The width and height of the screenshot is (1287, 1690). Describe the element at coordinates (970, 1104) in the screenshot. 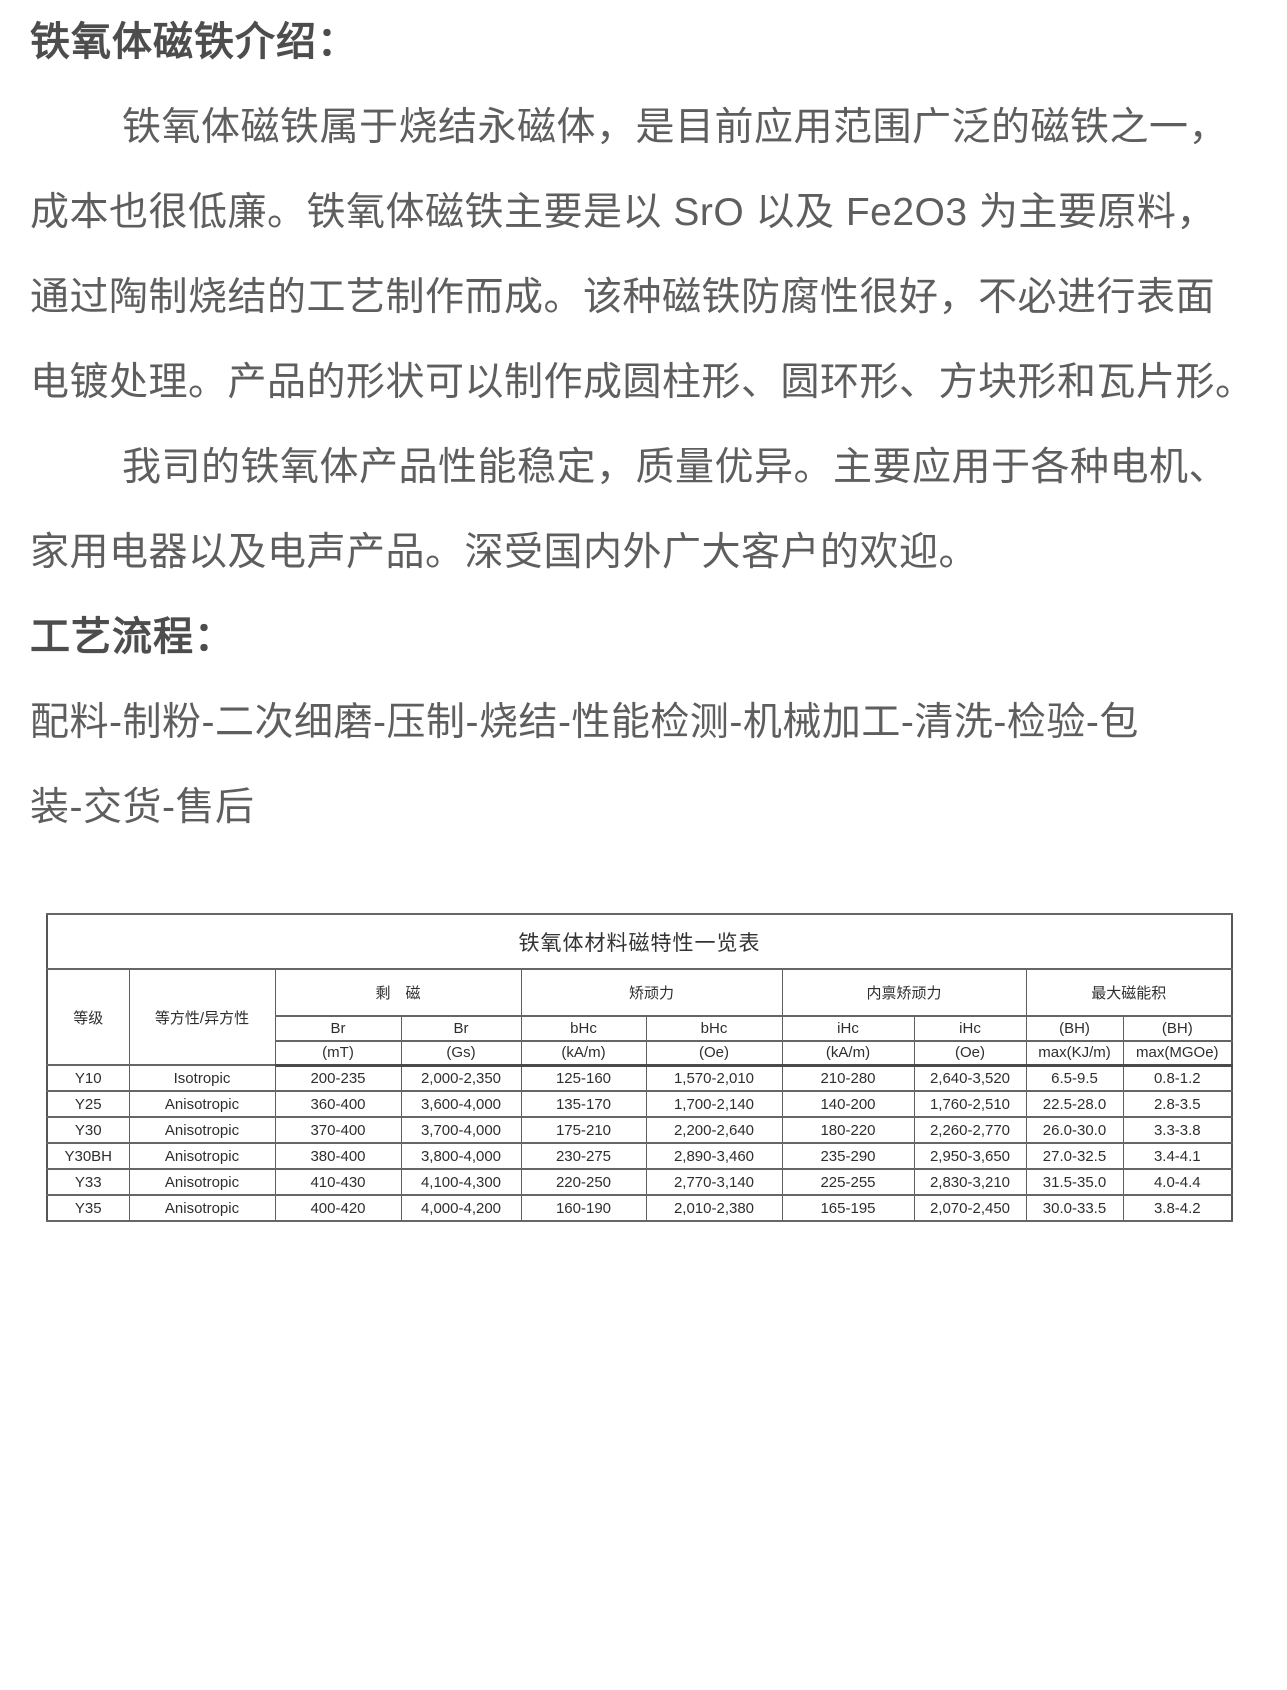

I see `table-cell: 1,760-2,510` at that location.